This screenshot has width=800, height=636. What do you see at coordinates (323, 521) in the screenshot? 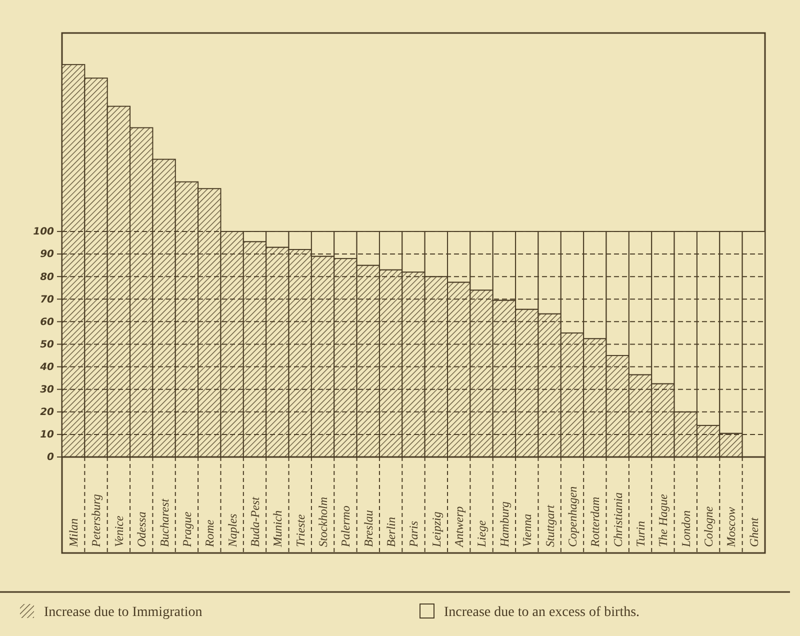
I see `x-tick-label: Stockholm` at bounding box center [323, 521].